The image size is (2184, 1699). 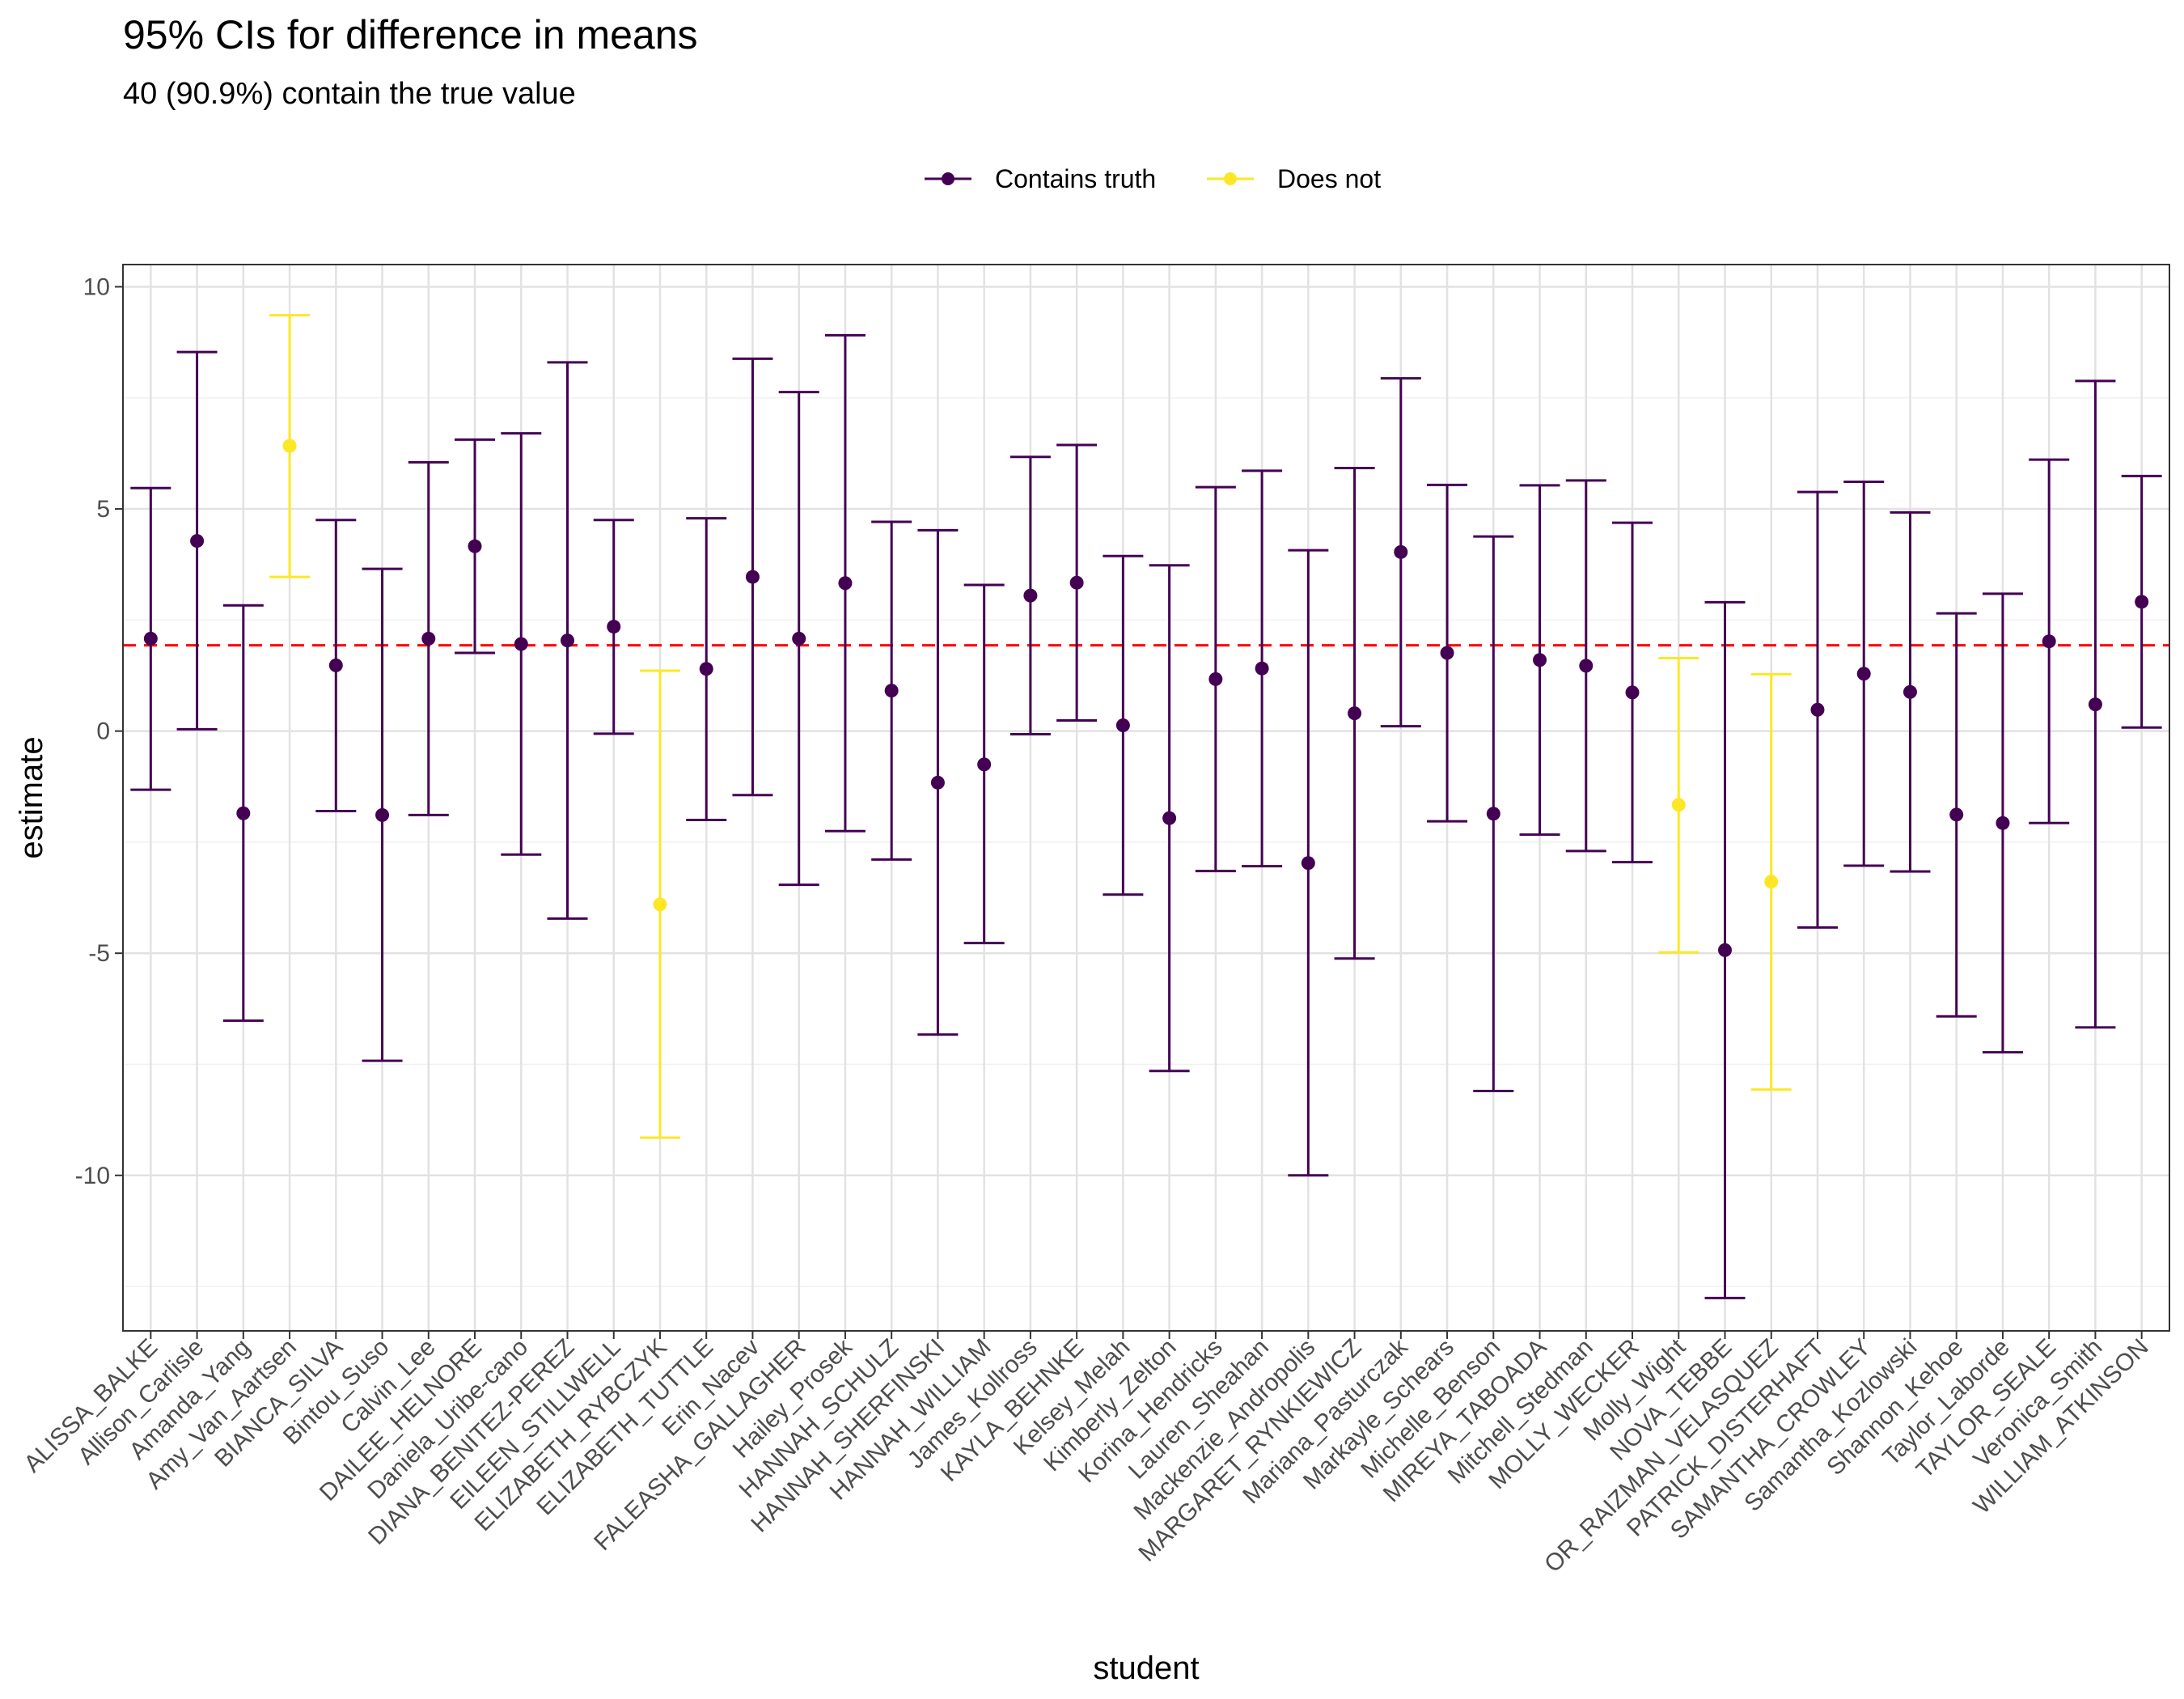 What do you see at coordinates (1075, 178) in the screenshot?
I see `legend-label-contains: Contains truth` at bounding box center [1075, 178].